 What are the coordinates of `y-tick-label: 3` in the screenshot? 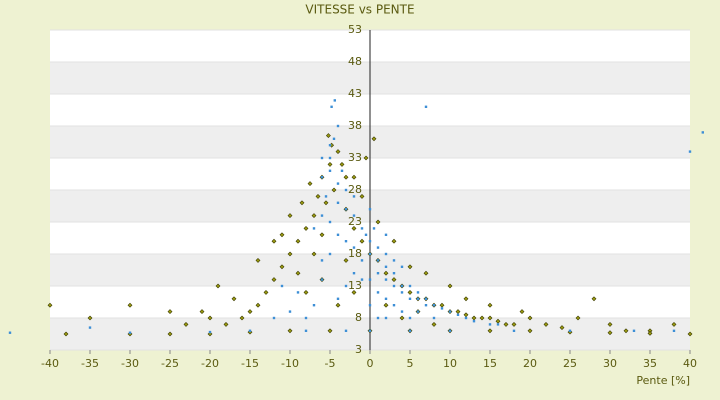 It's located at (358, 349).